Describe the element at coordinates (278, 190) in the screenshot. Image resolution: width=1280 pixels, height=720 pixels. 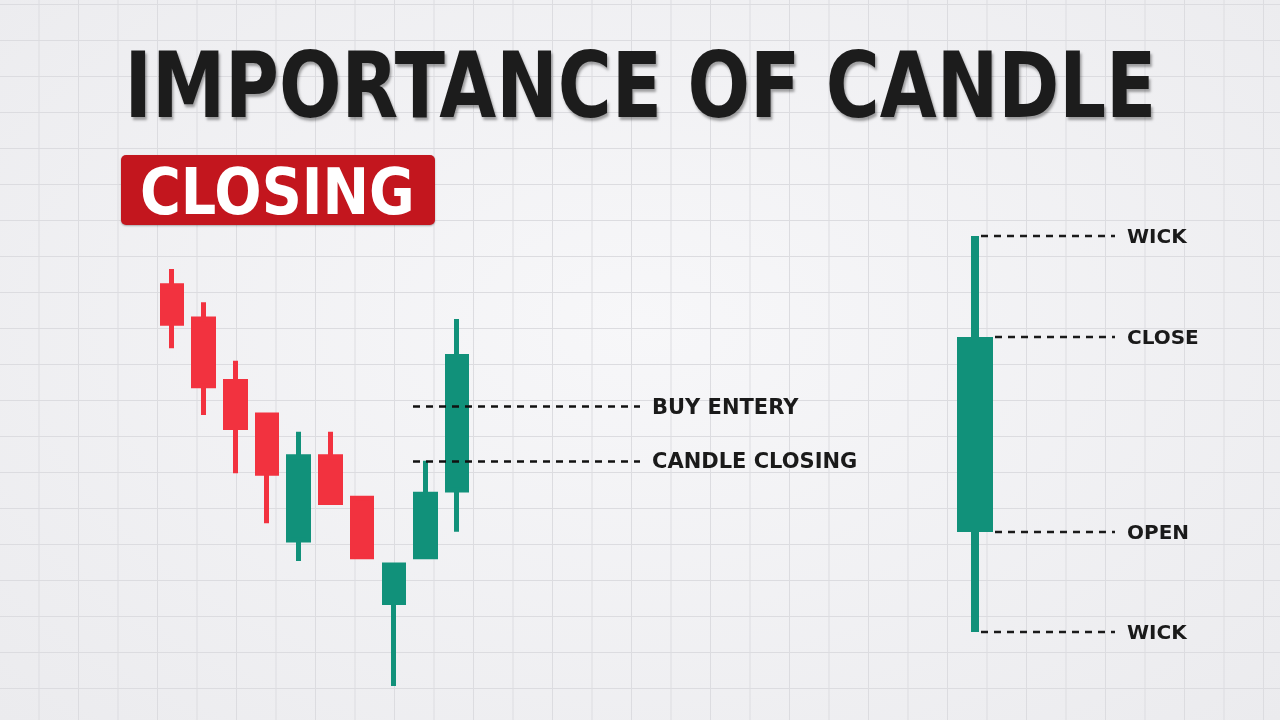
I see `label-badge: CLOSING` at that location.